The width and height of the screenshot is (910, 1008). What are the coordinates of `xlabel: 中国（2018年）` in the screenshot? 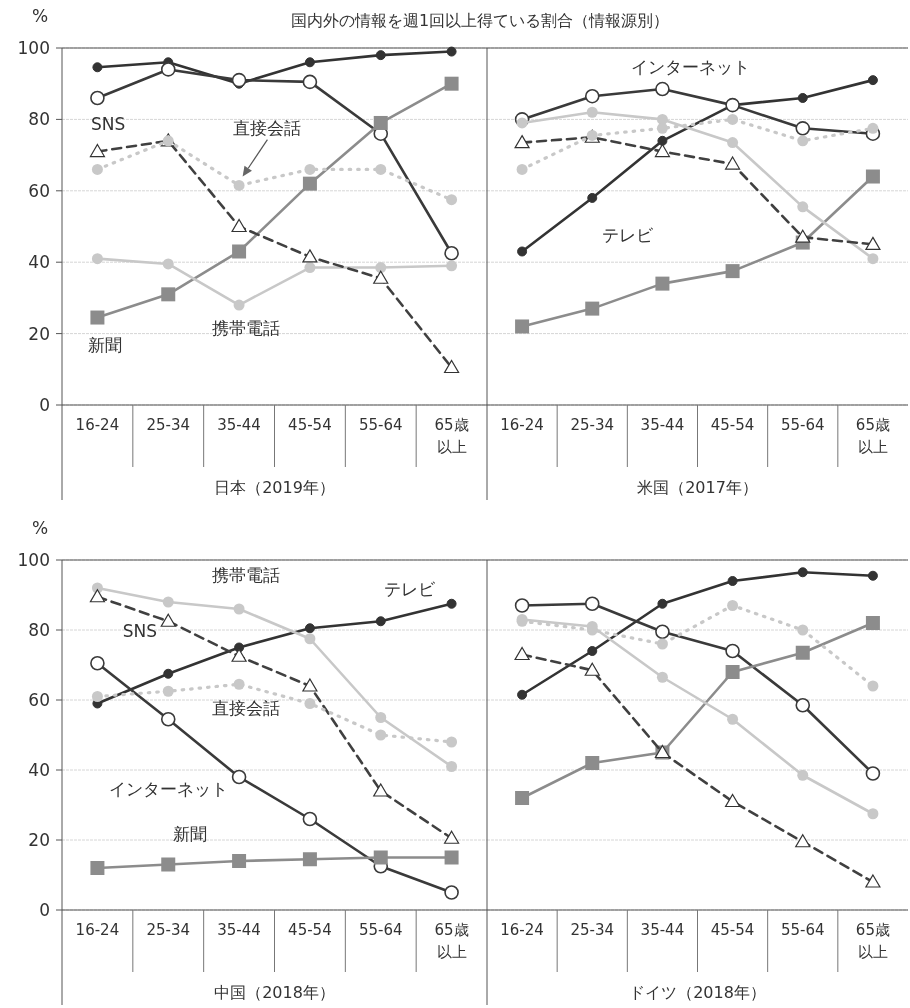 It's located at (274, 992).